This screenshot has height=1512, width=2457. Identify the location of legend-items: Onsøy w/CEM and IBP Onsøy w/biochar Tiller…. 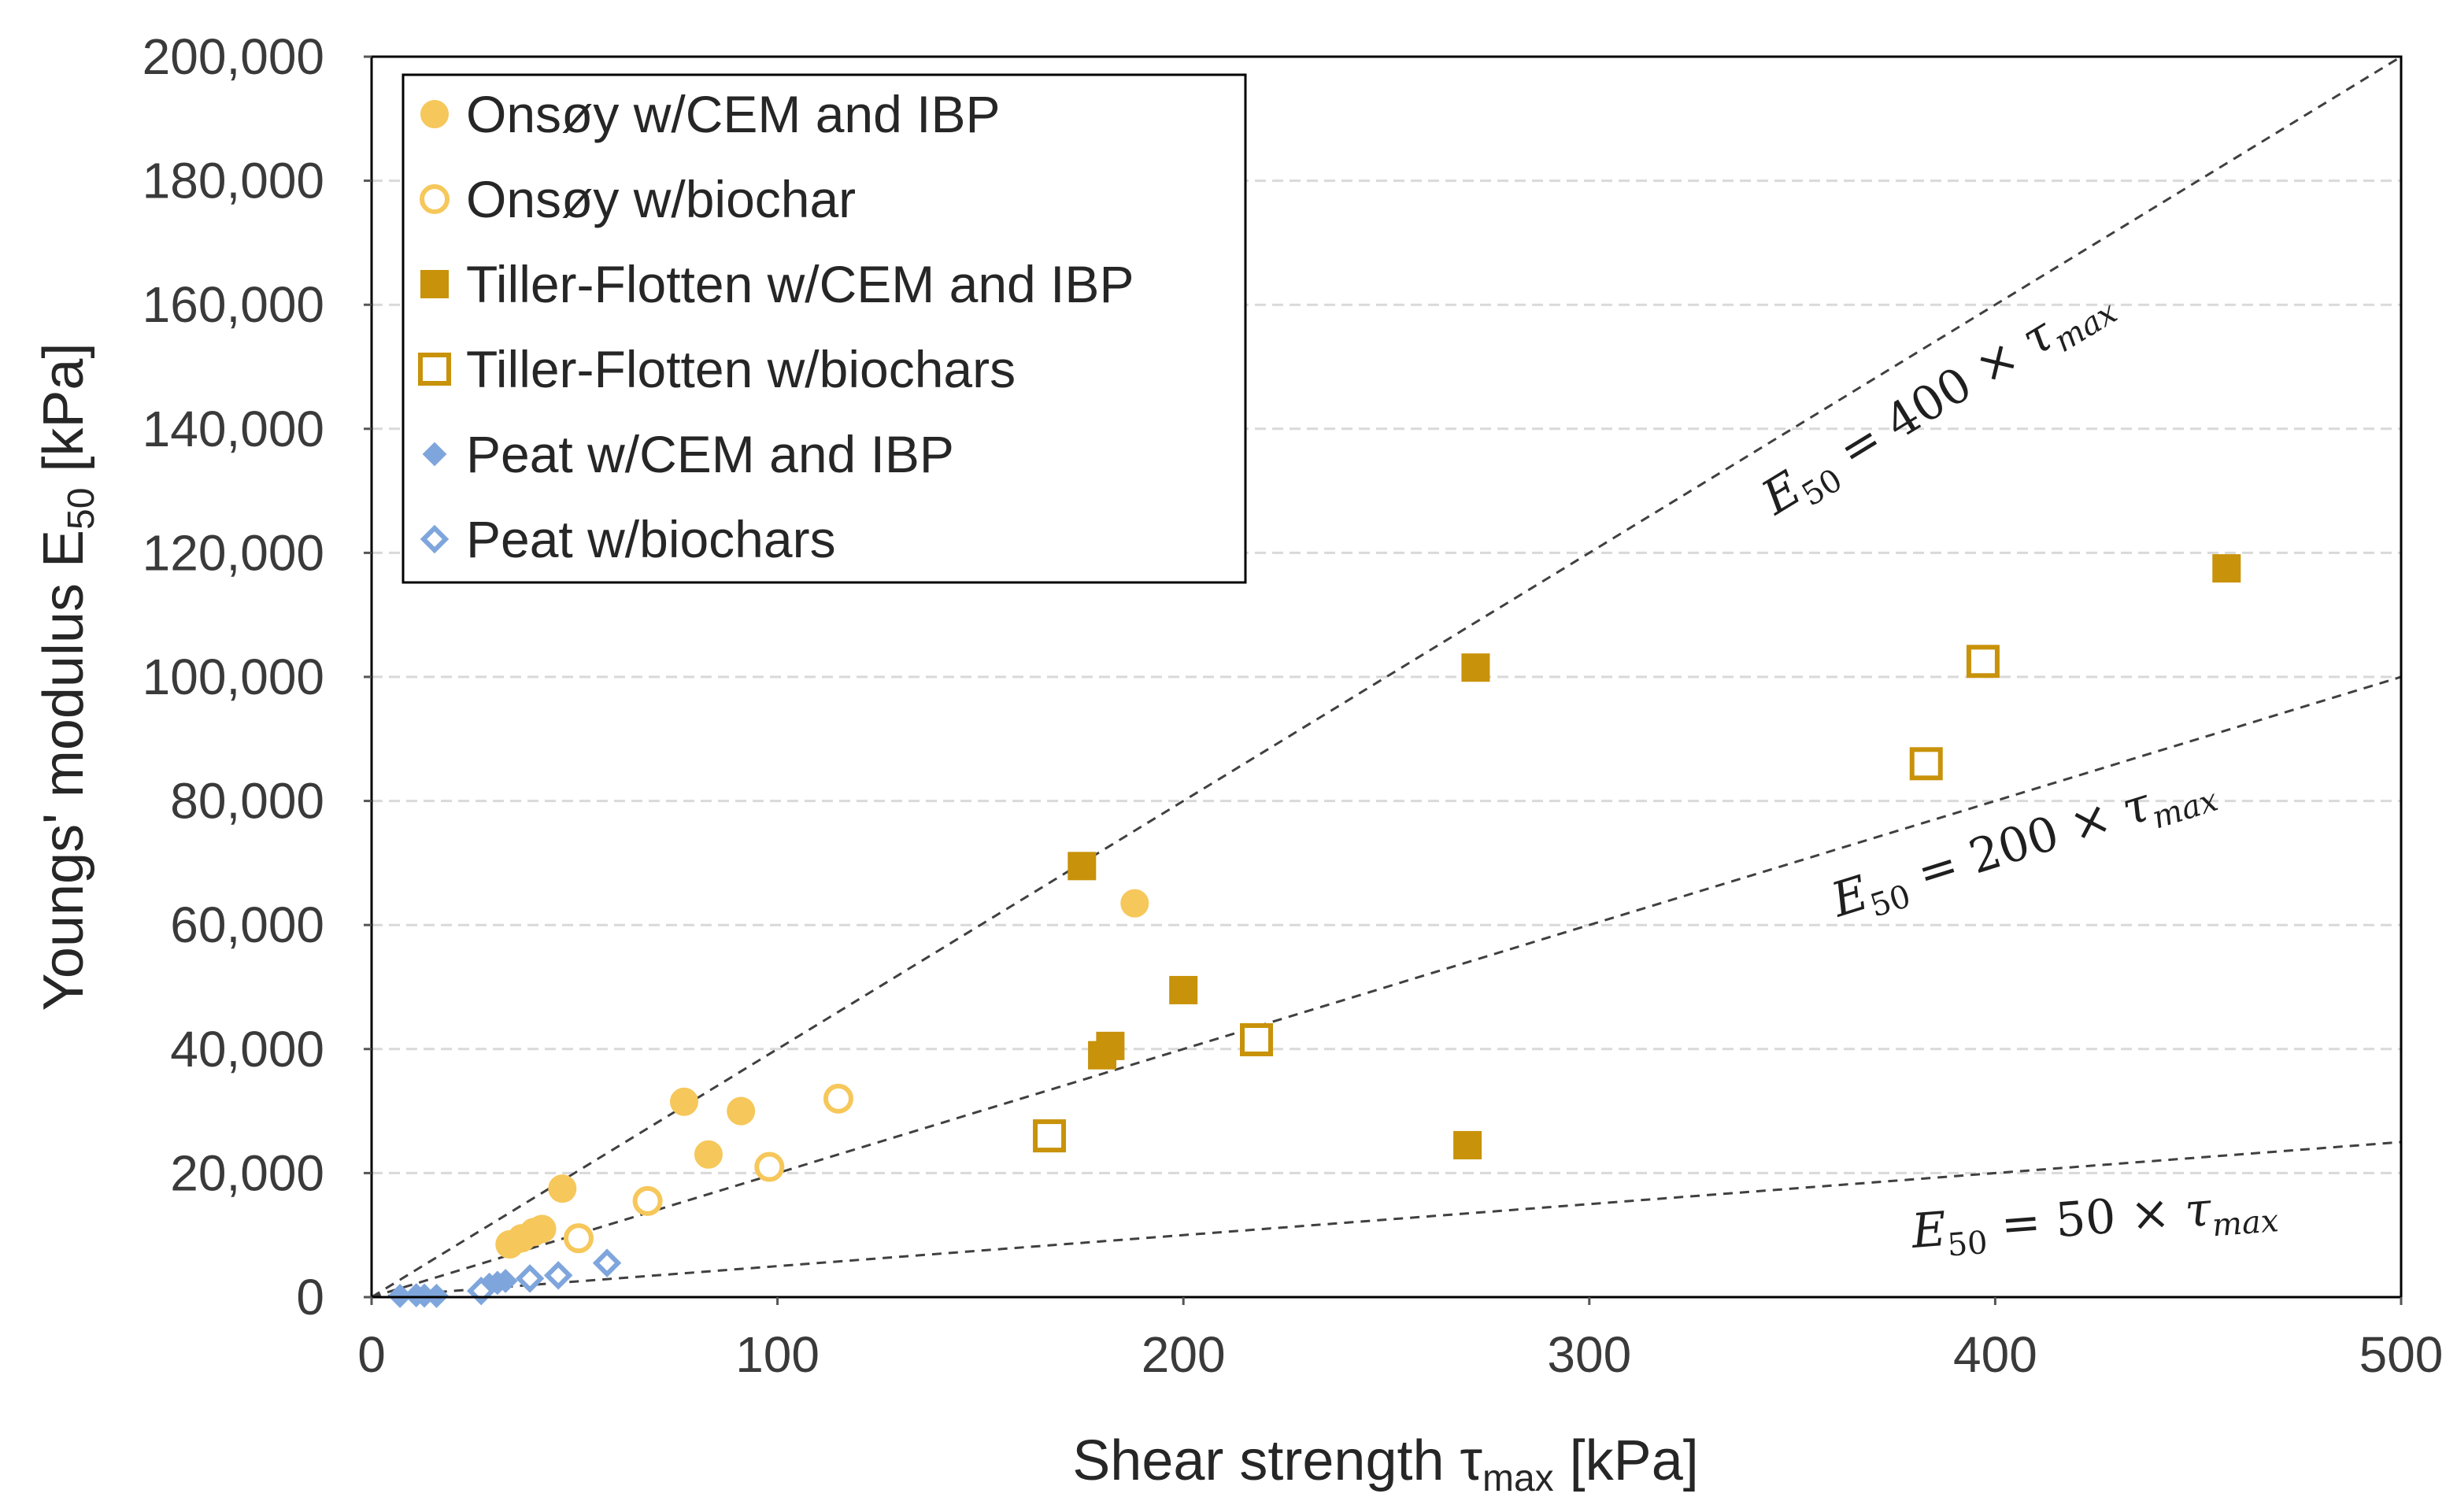
(776, 326).